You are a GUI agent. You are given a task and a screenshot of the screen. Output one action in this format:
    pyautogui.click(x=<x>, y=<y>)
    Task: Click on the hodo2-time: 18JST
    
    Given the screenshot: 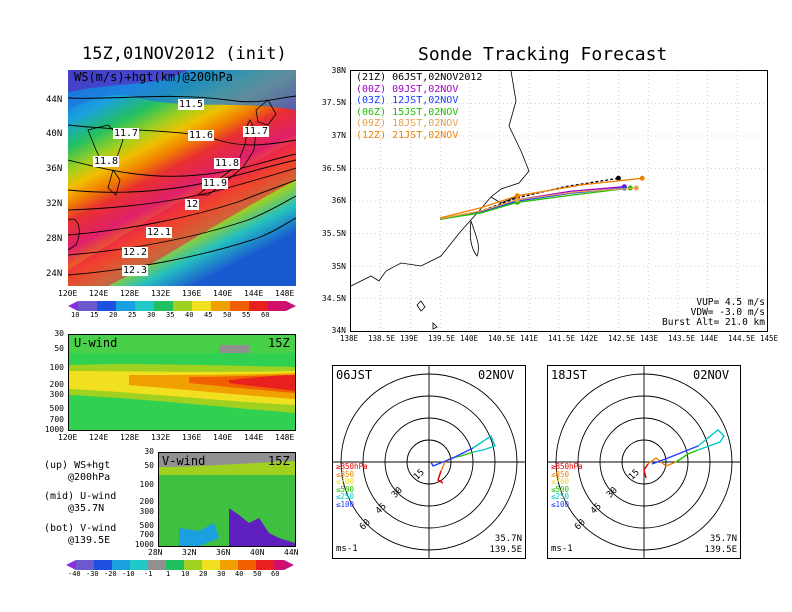 What is the action you would take?
    pyautogui.click(x=569, y=375)
    